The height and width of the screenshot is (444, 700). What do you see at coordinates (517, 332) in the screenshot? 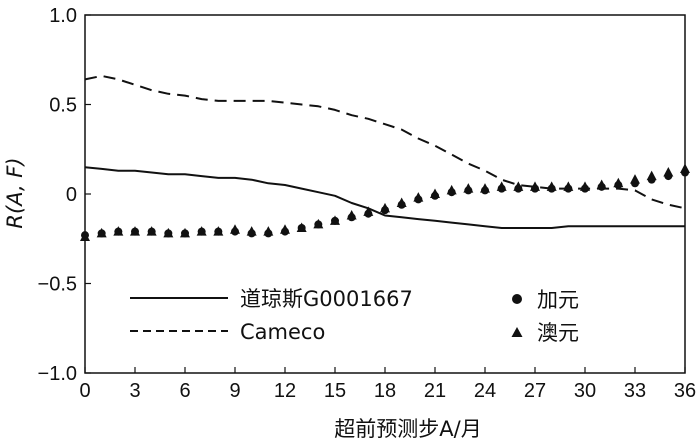
I see `legend-triangle-marker-icon` at bounding box center [517, 332].